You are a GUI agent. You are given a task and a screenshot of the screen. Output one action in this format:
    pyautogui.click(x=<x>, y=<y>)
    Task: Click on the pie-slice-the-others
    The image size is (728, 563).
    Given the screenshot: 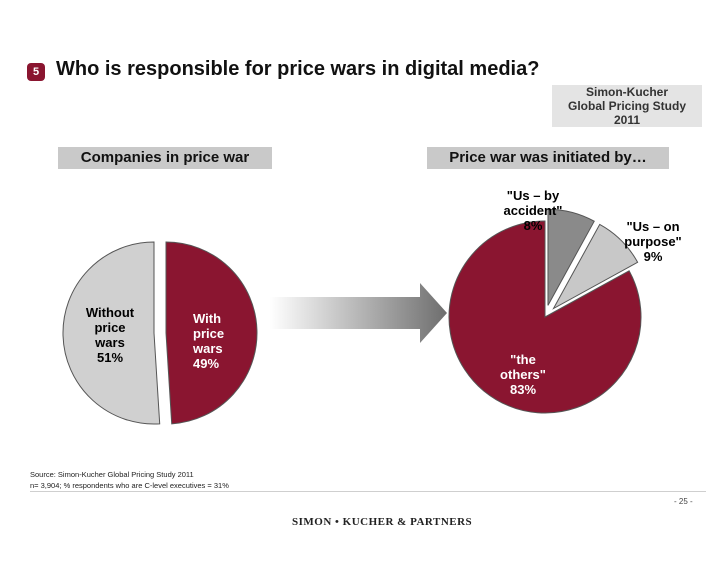 What is the action you would take?
    pyautogui.click(x=545, y=317)
    